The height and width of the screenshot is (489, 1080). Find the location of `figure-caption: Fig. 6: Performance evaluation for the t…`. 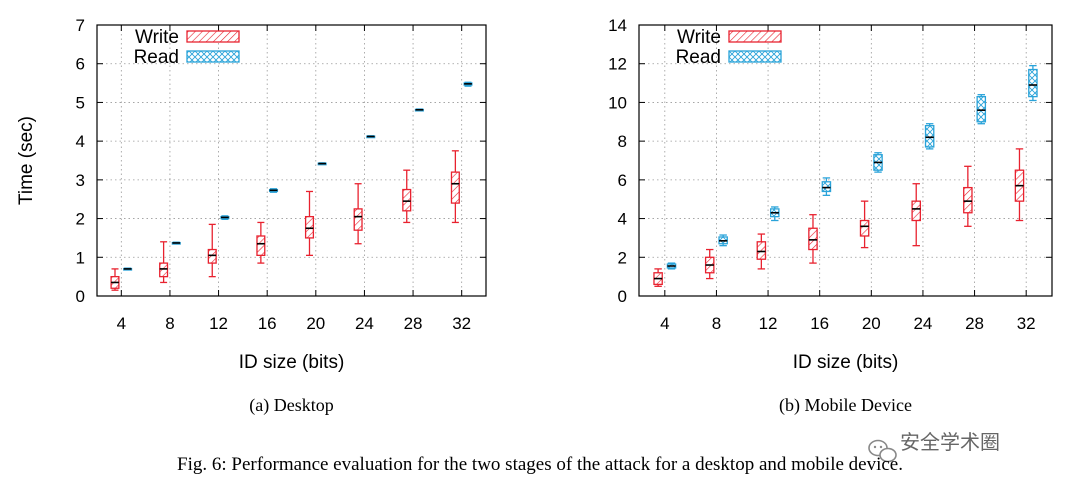

figure-caption: Fig. 6: Performance evaluation for the t… is located at coordinates (540, 464).